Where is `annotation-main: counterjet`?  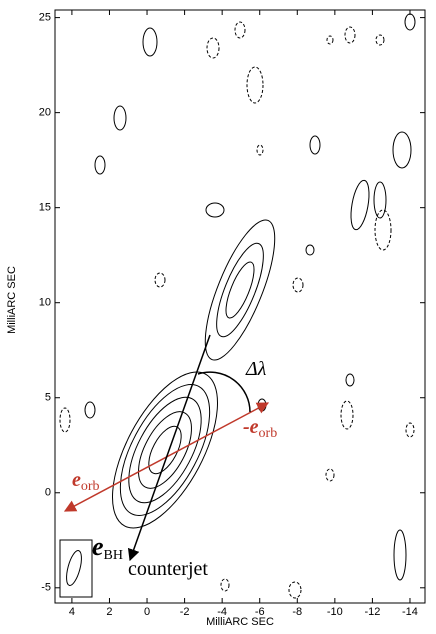
annotation-main: counterjet is located at coordinates (168, 569).